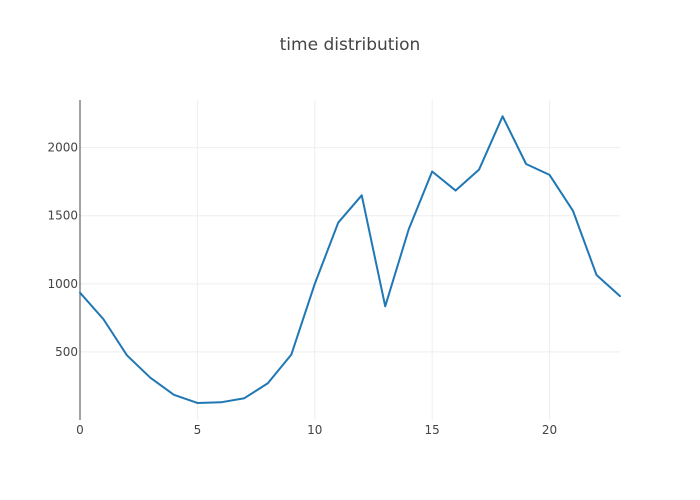 This screenshot has width=700, height=500. I want to click on y-tick-label: 500, so click(66, 352).